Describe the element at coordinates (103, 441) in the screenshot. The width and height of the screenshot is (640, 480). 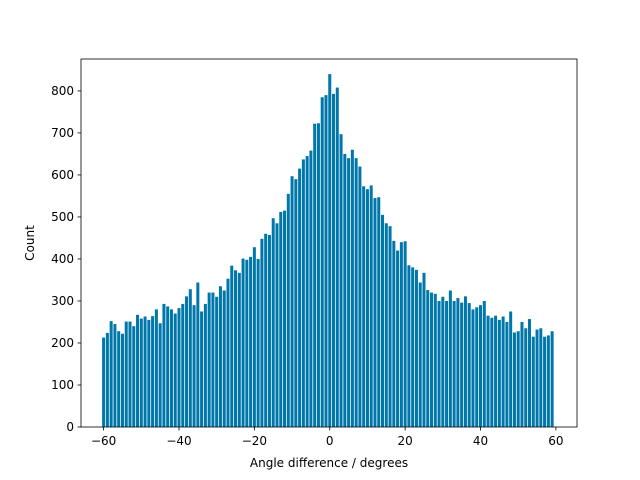
I see `x-tick-label: −60` at that location.